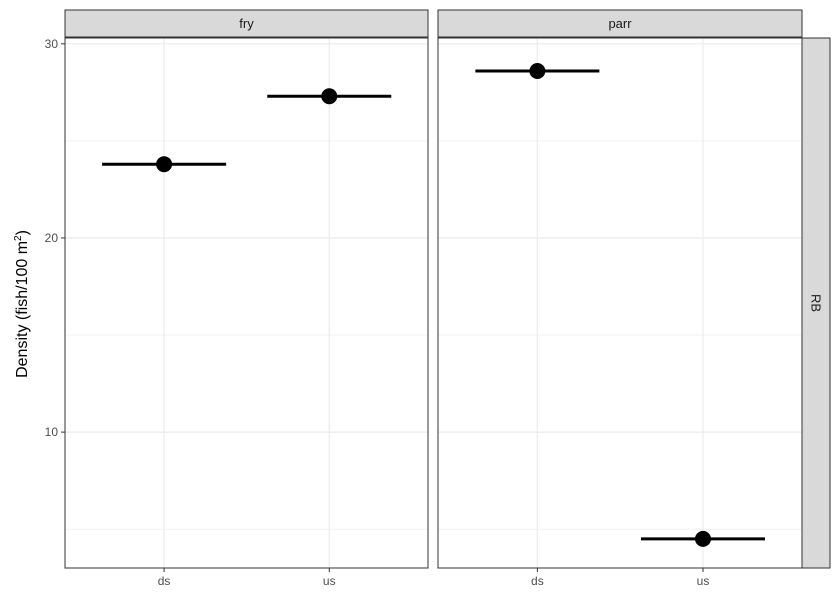 The height and width of the screenshot is (600, 840). What do you see at coordinates (22, 232) in the screenshot?
I see `y-axis-title-end: )` at bounding box center [22, 232].